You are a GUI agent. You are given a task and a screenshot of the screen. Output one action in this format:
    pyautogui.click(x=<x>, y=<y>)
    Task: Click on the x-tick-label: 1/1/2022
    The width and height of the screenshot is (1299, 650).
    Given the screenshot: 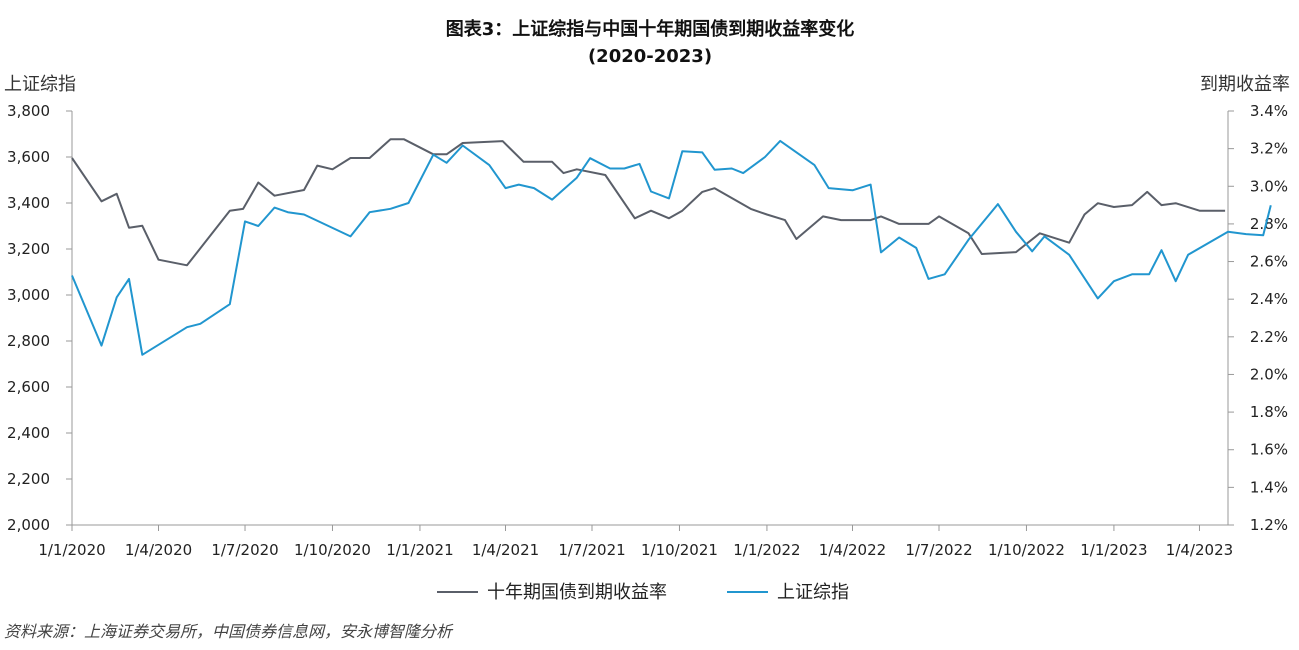 What is the action you would take?
    pyautogui.click(x=766, y=550)
    